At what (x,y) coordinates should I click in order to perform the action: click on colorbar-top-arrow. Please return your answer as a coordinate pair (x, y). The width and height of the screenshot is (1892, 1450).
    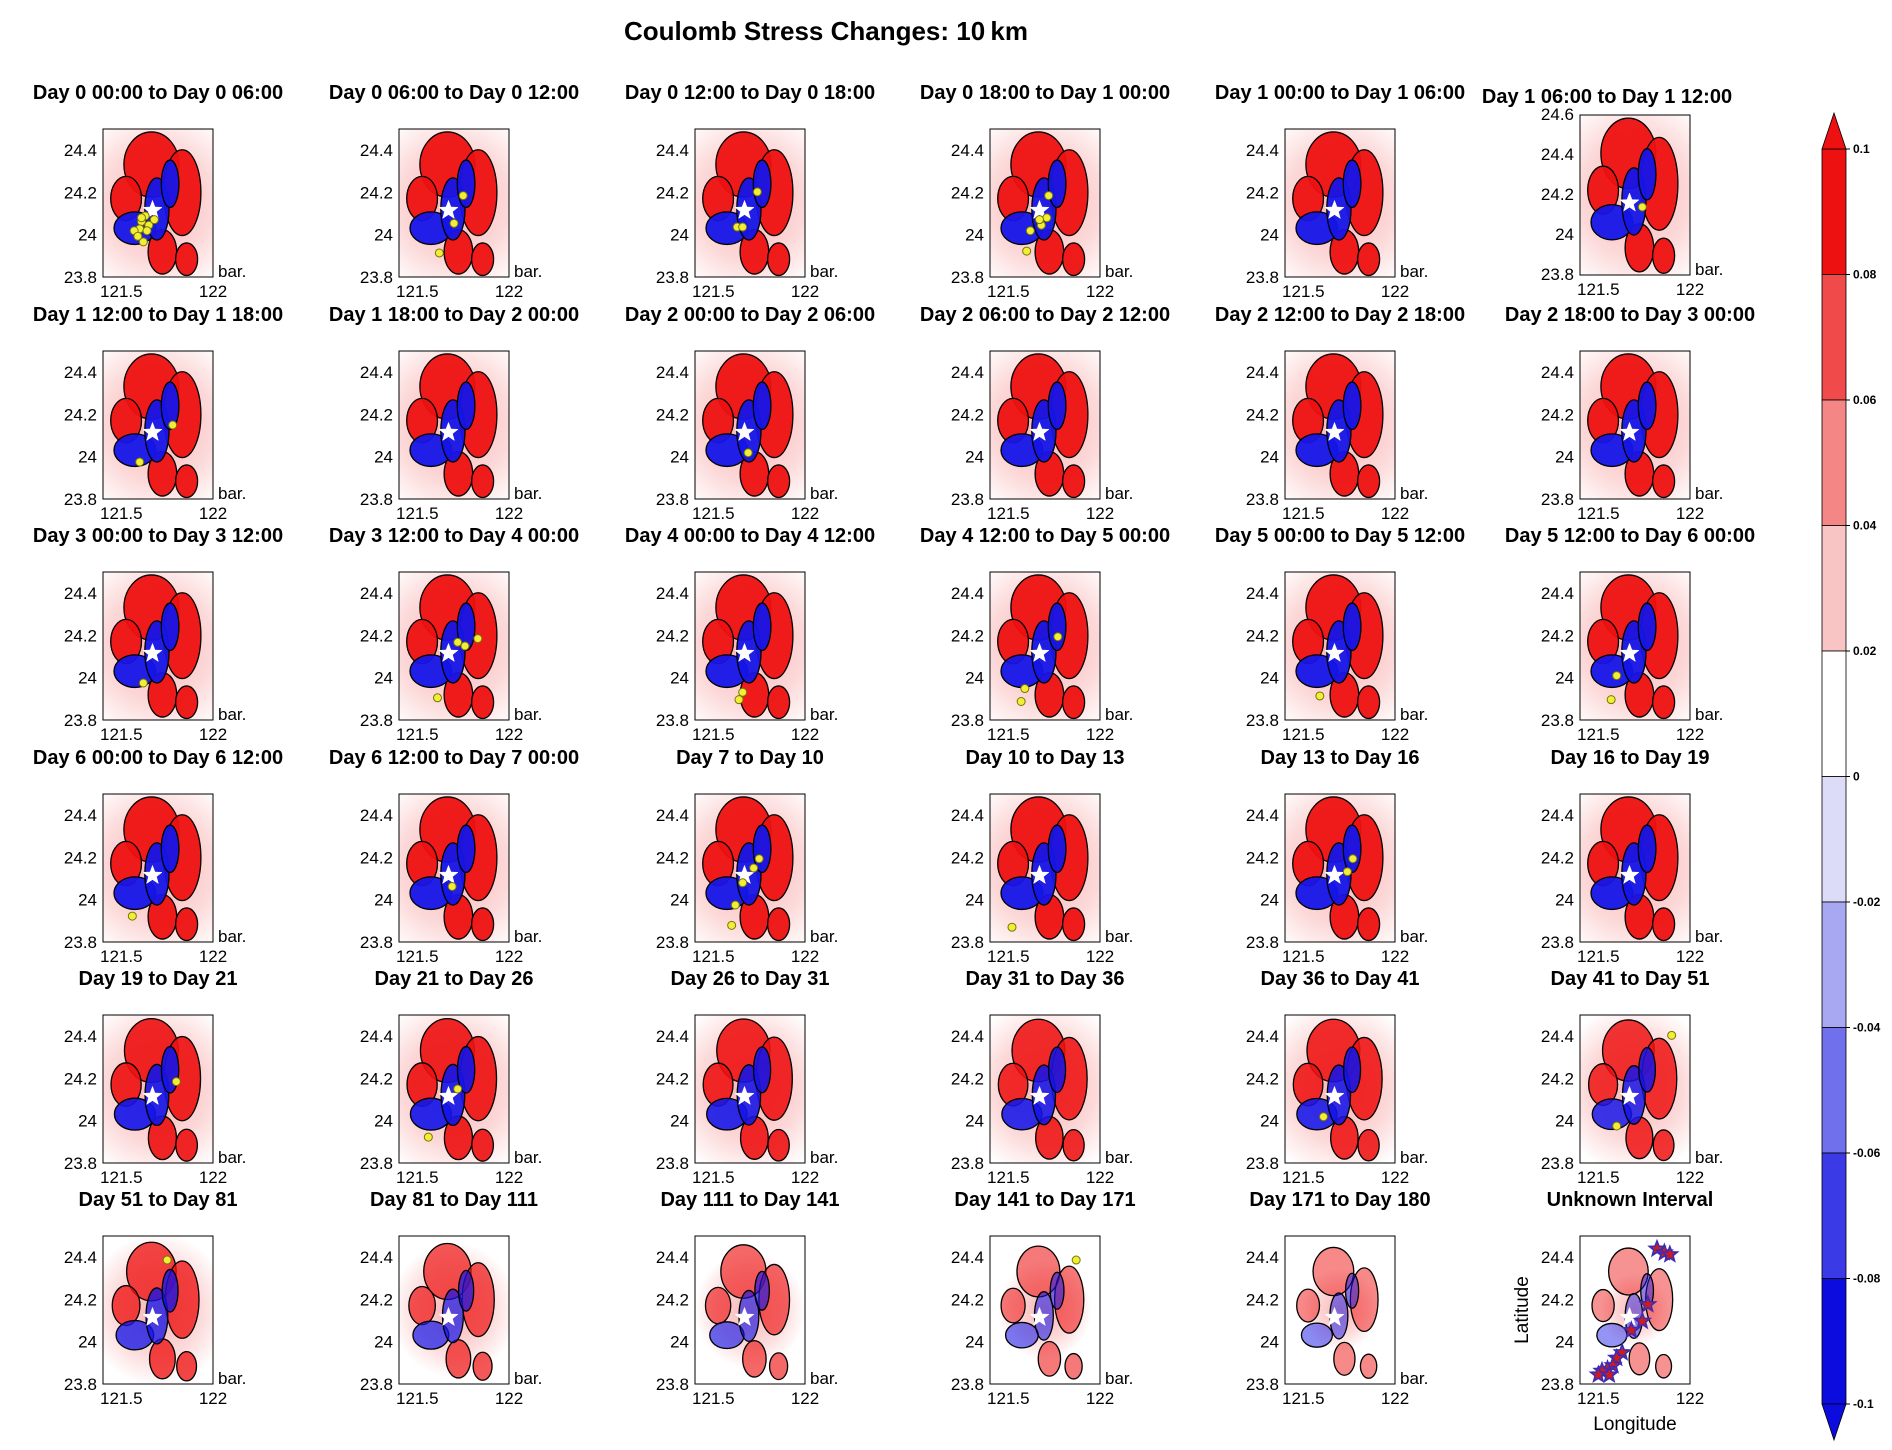
    Looking at the image, I should click on (1834, 130).